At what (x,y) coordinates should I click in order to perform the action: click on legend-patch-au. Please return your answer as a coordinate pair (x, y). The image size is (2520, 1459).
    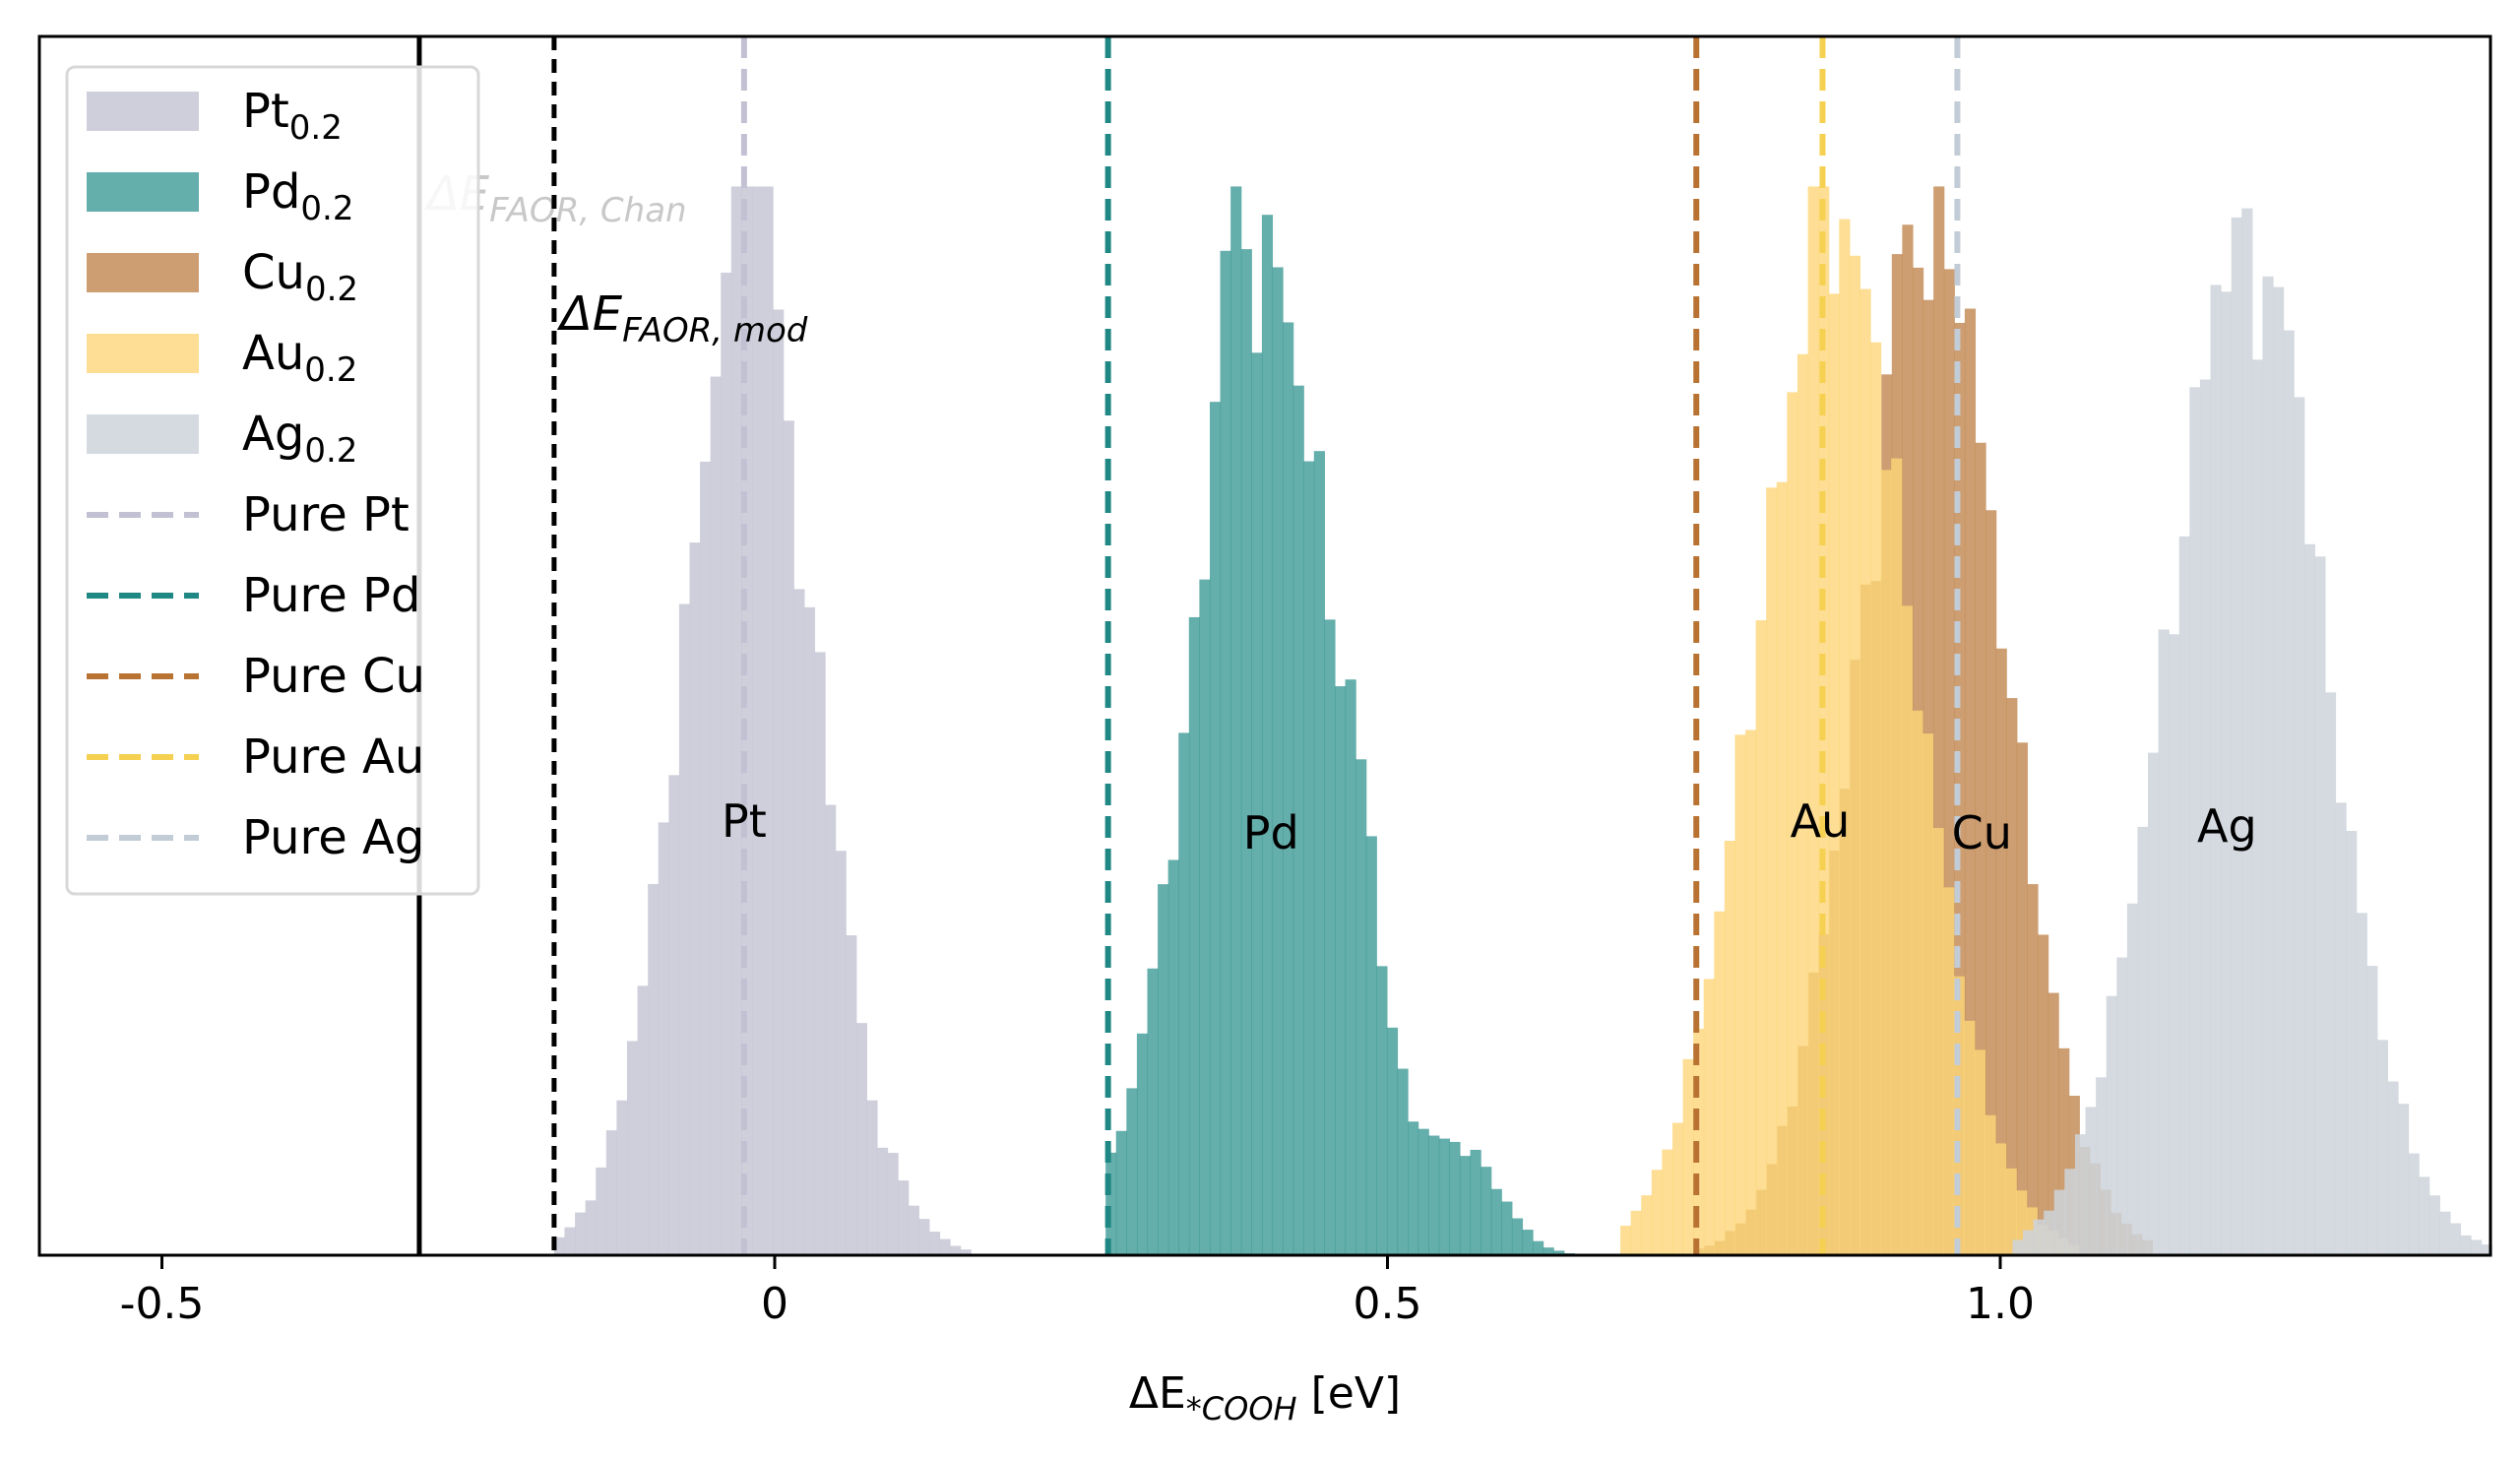
    Looking at the image, I should click on (143, 353).